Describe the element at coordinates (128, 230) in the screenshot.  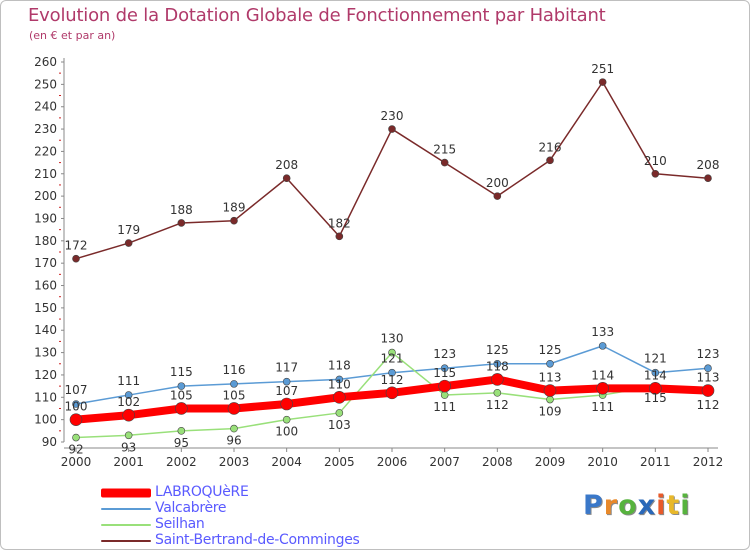
I see `data-label: 179` at that location.